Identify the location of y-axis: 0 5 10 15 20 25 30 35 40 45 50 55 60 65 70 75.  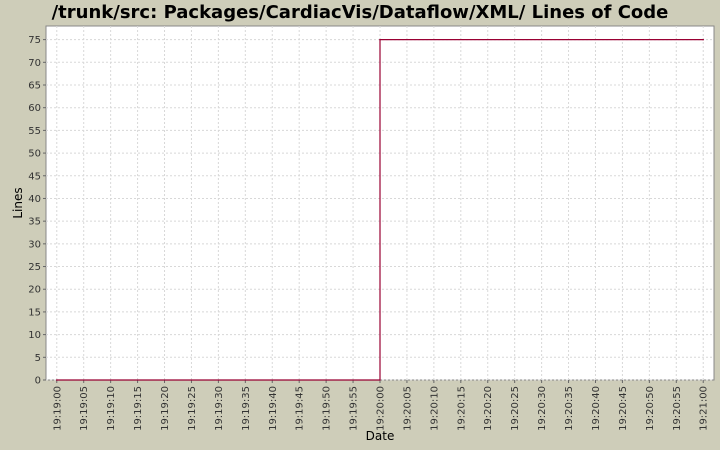
(37, 211).